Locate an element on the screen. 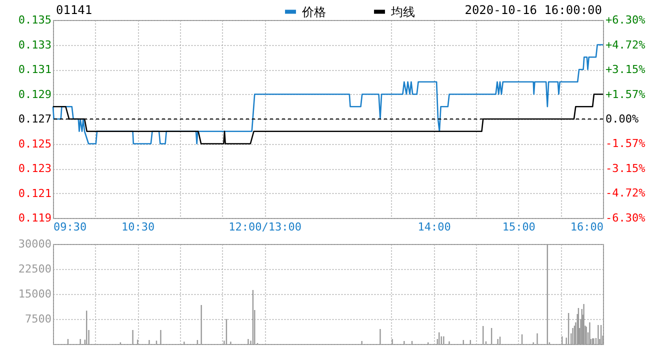 The image size is (660, 360). legend-label: 价格 is located at coordinates (313, 11).